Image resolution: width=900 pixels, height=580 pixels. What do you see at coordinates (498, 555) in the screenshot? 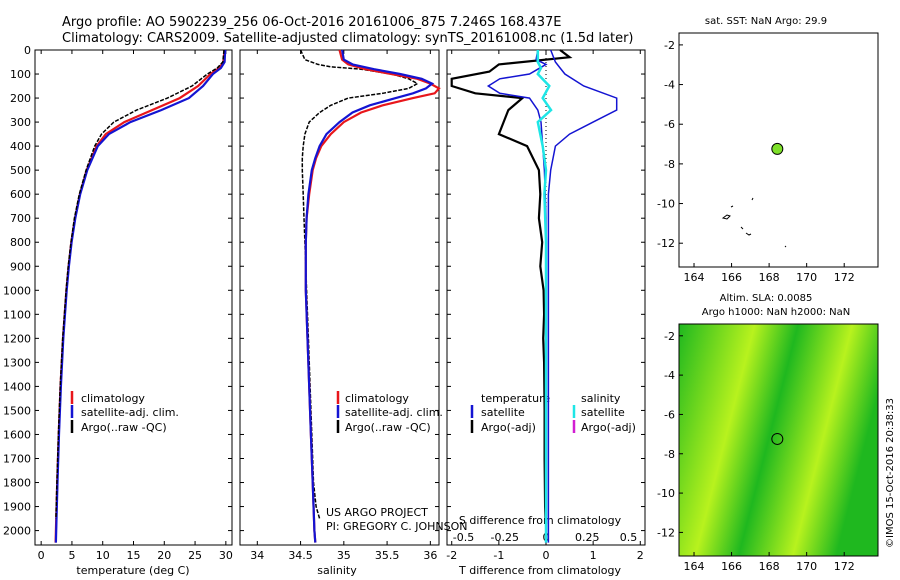
I see `x-tick-label: -1` at bounding box center [498, 555].